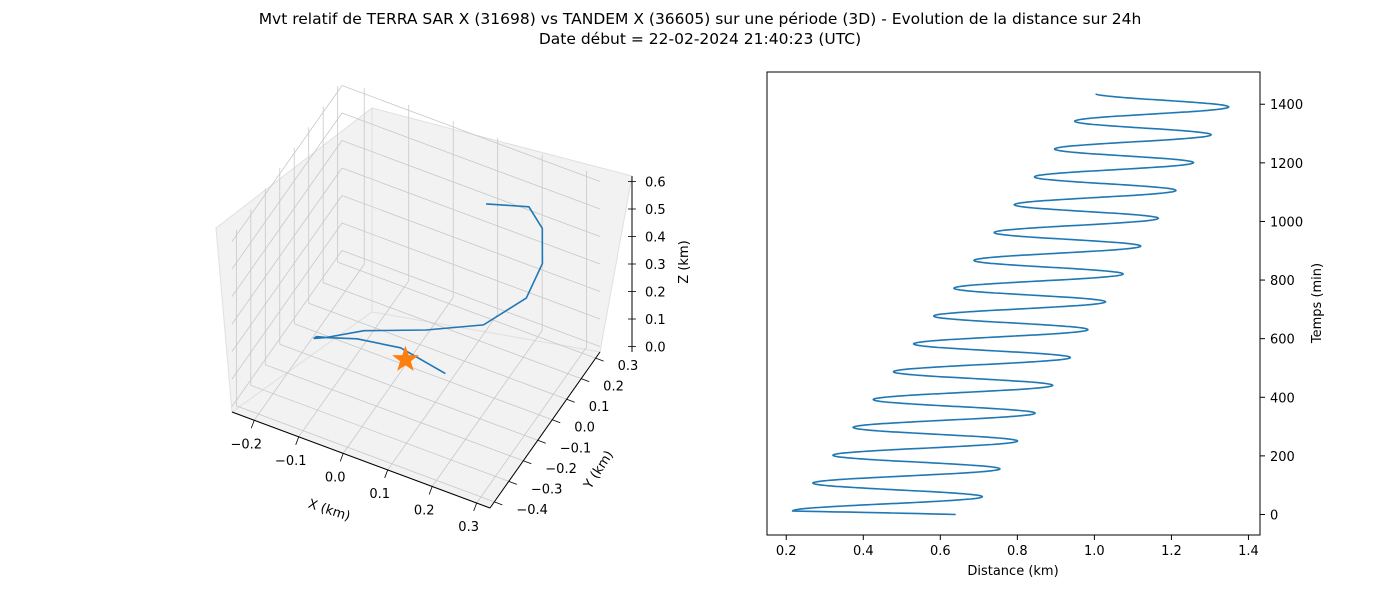 This screenshot has height=600, width=1400. Describe the element at coordinates (1282, 398) in the screenshot. I see `y-tick-label-2d: 400` at that location.